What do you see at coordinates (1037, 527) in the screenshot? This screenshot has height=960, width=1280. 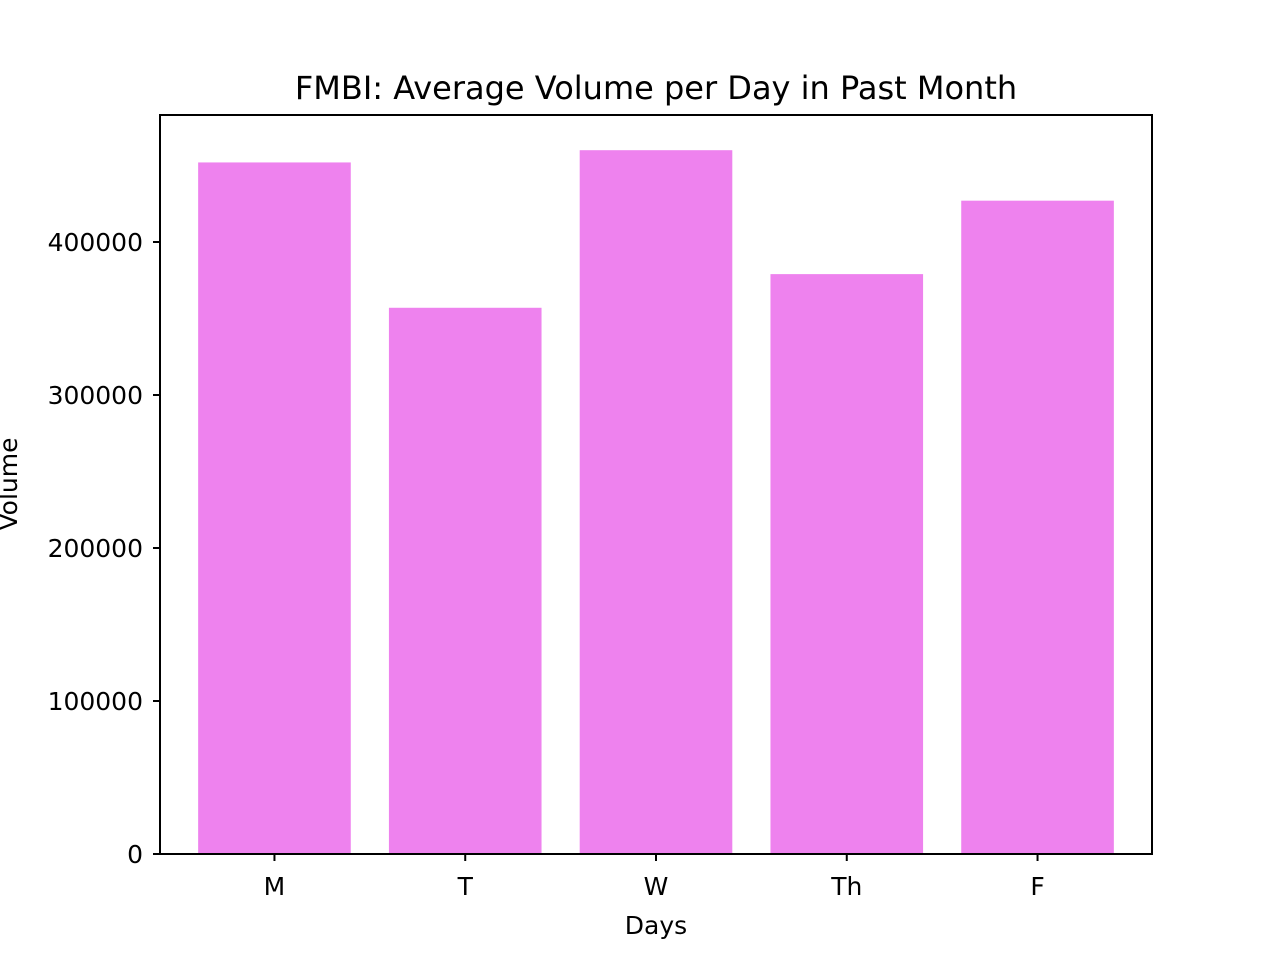 I see `bar-f` at bounding box center [1037, 527].